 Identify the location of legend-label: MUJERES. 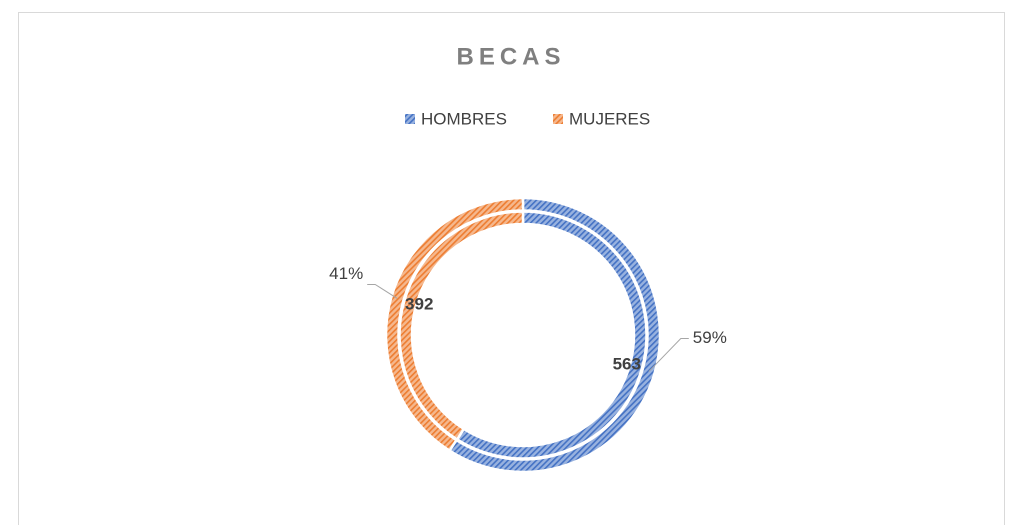
(609, 118).